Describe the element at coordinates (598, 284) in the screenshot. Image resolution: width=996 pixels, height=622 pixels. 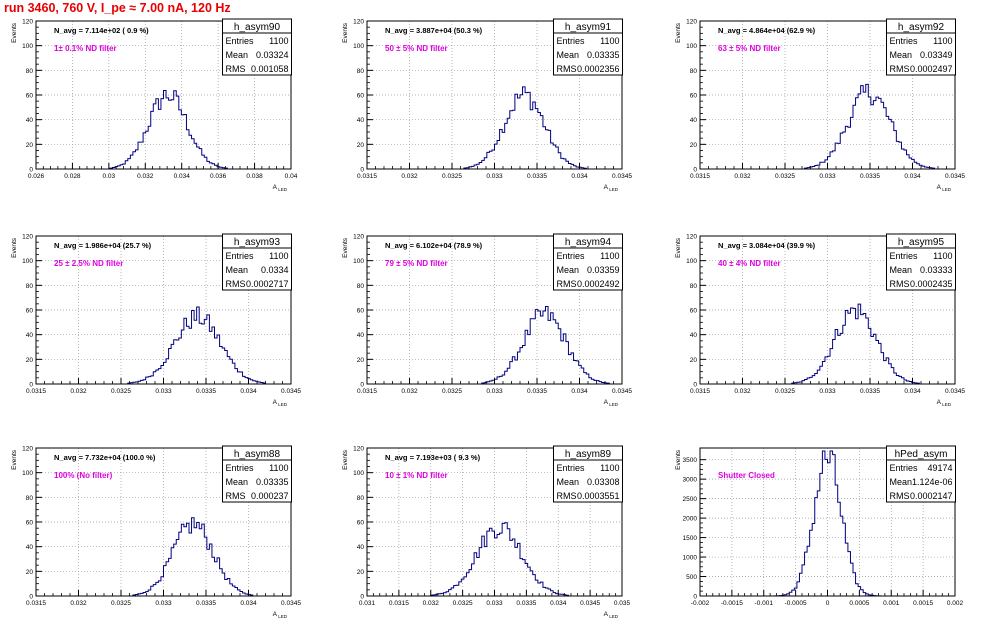
I see `stats-value: 0.0002492` at that location.